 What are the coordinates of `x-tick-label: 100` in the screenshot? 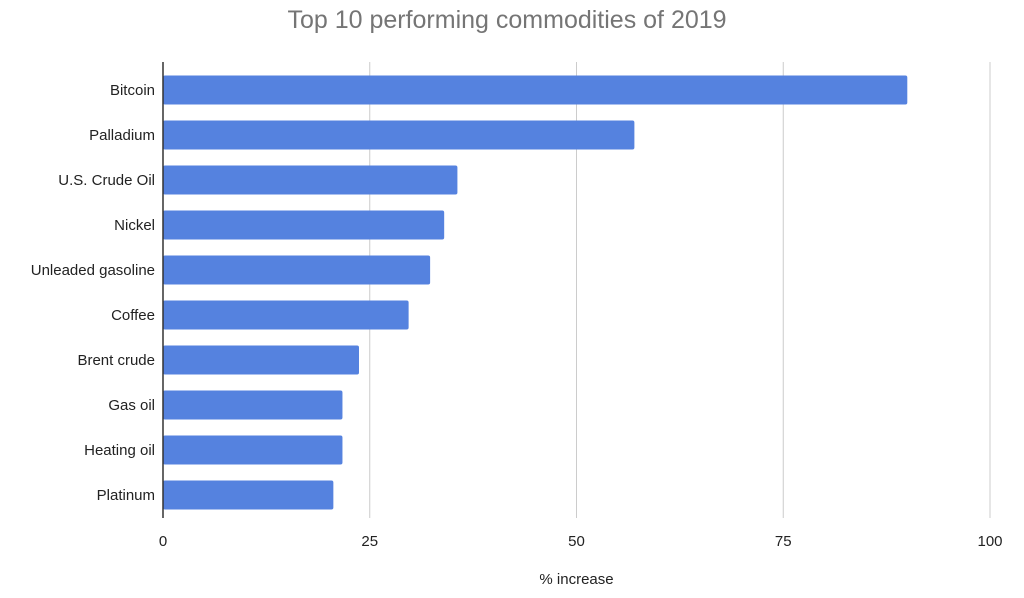 It's located at (989, 541).